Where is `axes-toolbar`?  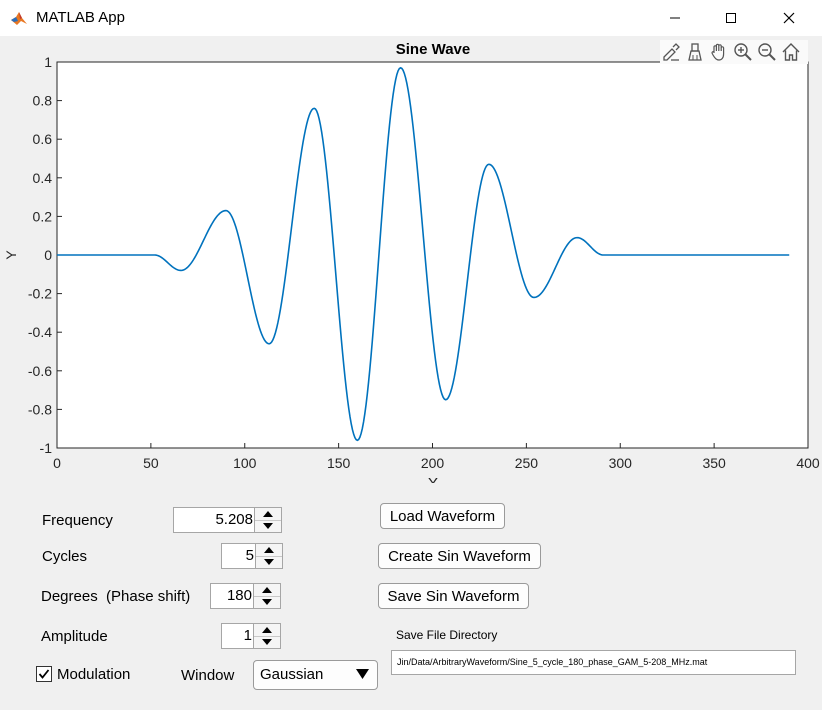
axes-toolbar is located at coordinates (734, 52).